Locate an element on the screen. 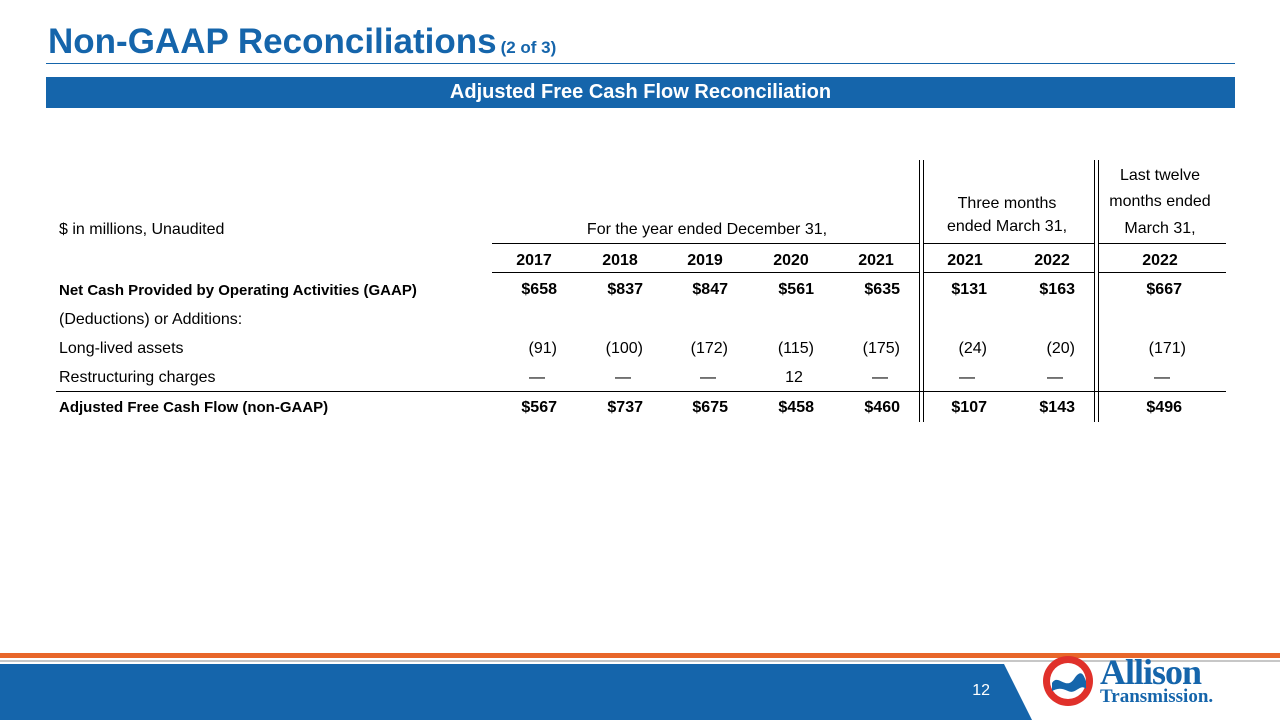  year-rule-annual is located at coordinates (705, 272).